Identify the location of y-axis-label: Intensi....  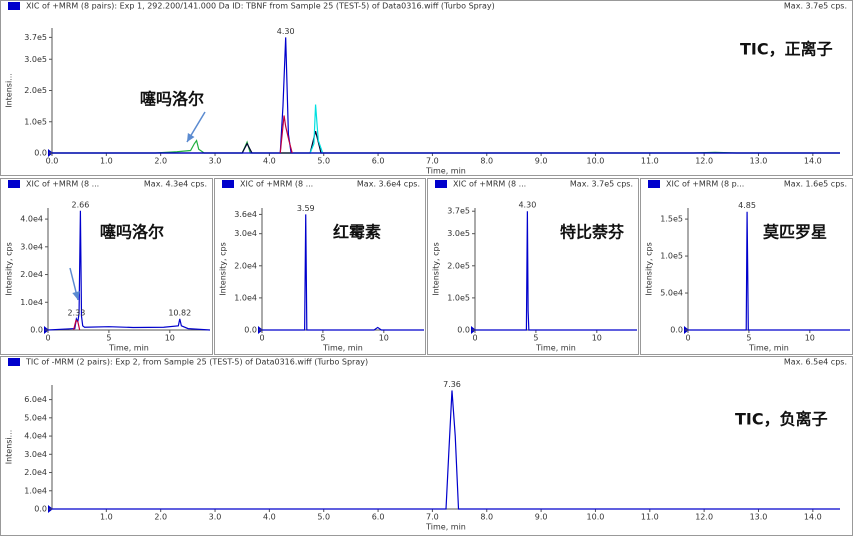
(9, 447).